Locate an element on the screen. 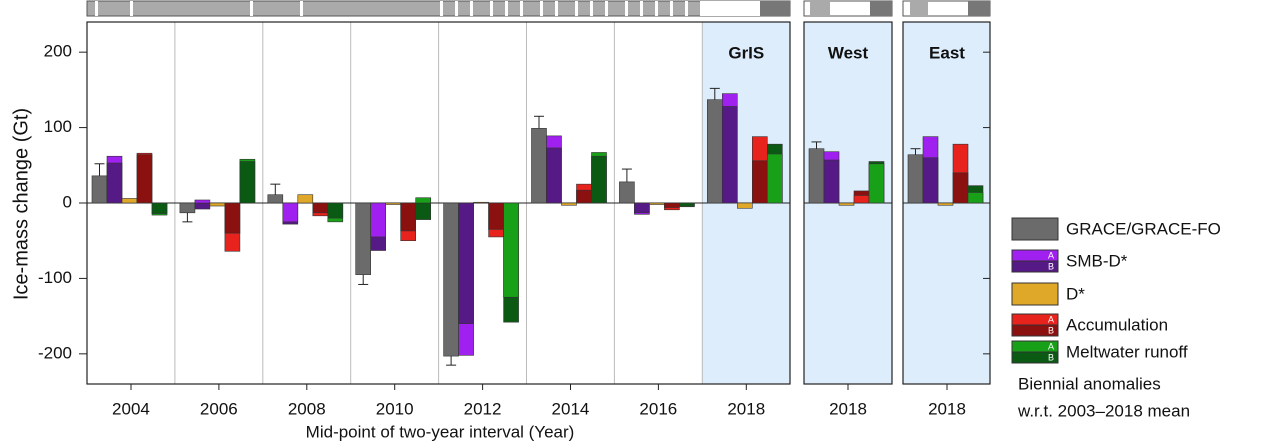 This screenshot has height=445, width=1280. availability-strip is located at coordinates (538, 8).